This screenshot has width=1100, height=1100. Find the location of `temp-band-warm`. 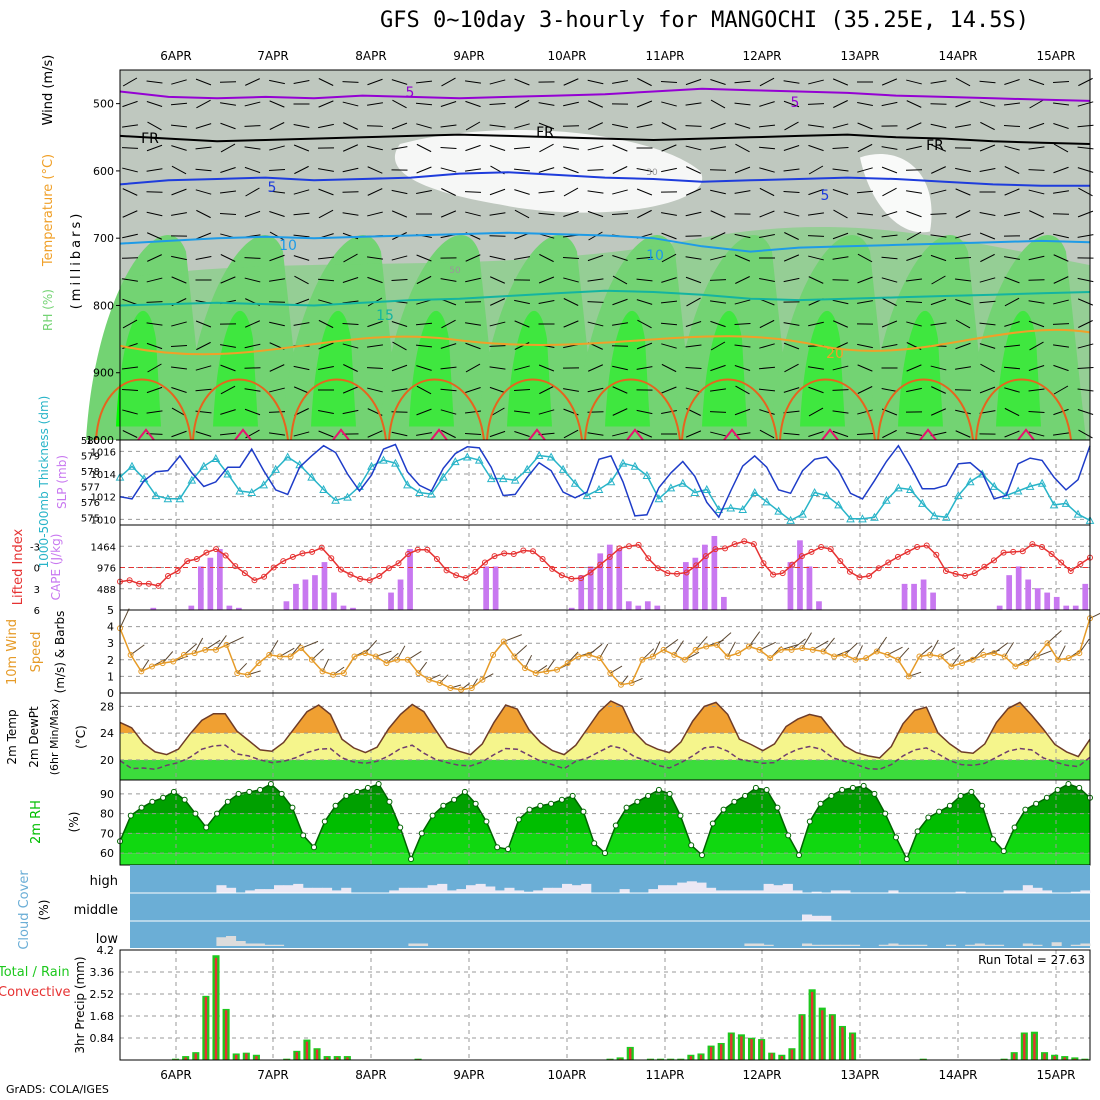

temp-band-warm is located at coordinates (605, 717).